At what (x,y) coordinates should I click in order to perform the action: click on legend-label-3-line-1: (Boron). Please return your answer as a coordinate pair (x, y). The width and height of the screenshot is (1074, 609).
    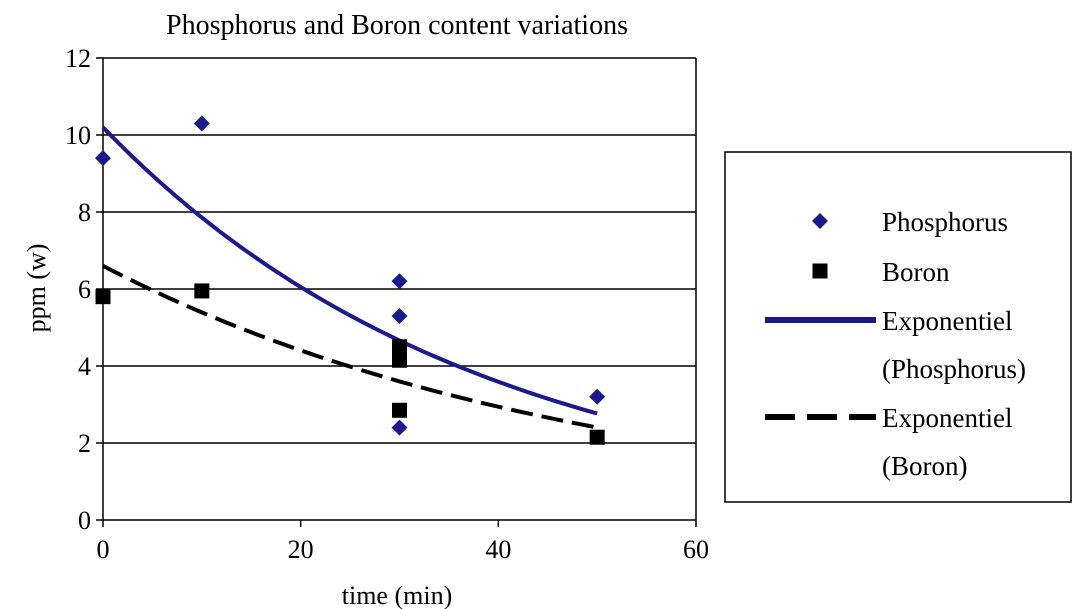
    Looking at the image, I should click on (924, 466).